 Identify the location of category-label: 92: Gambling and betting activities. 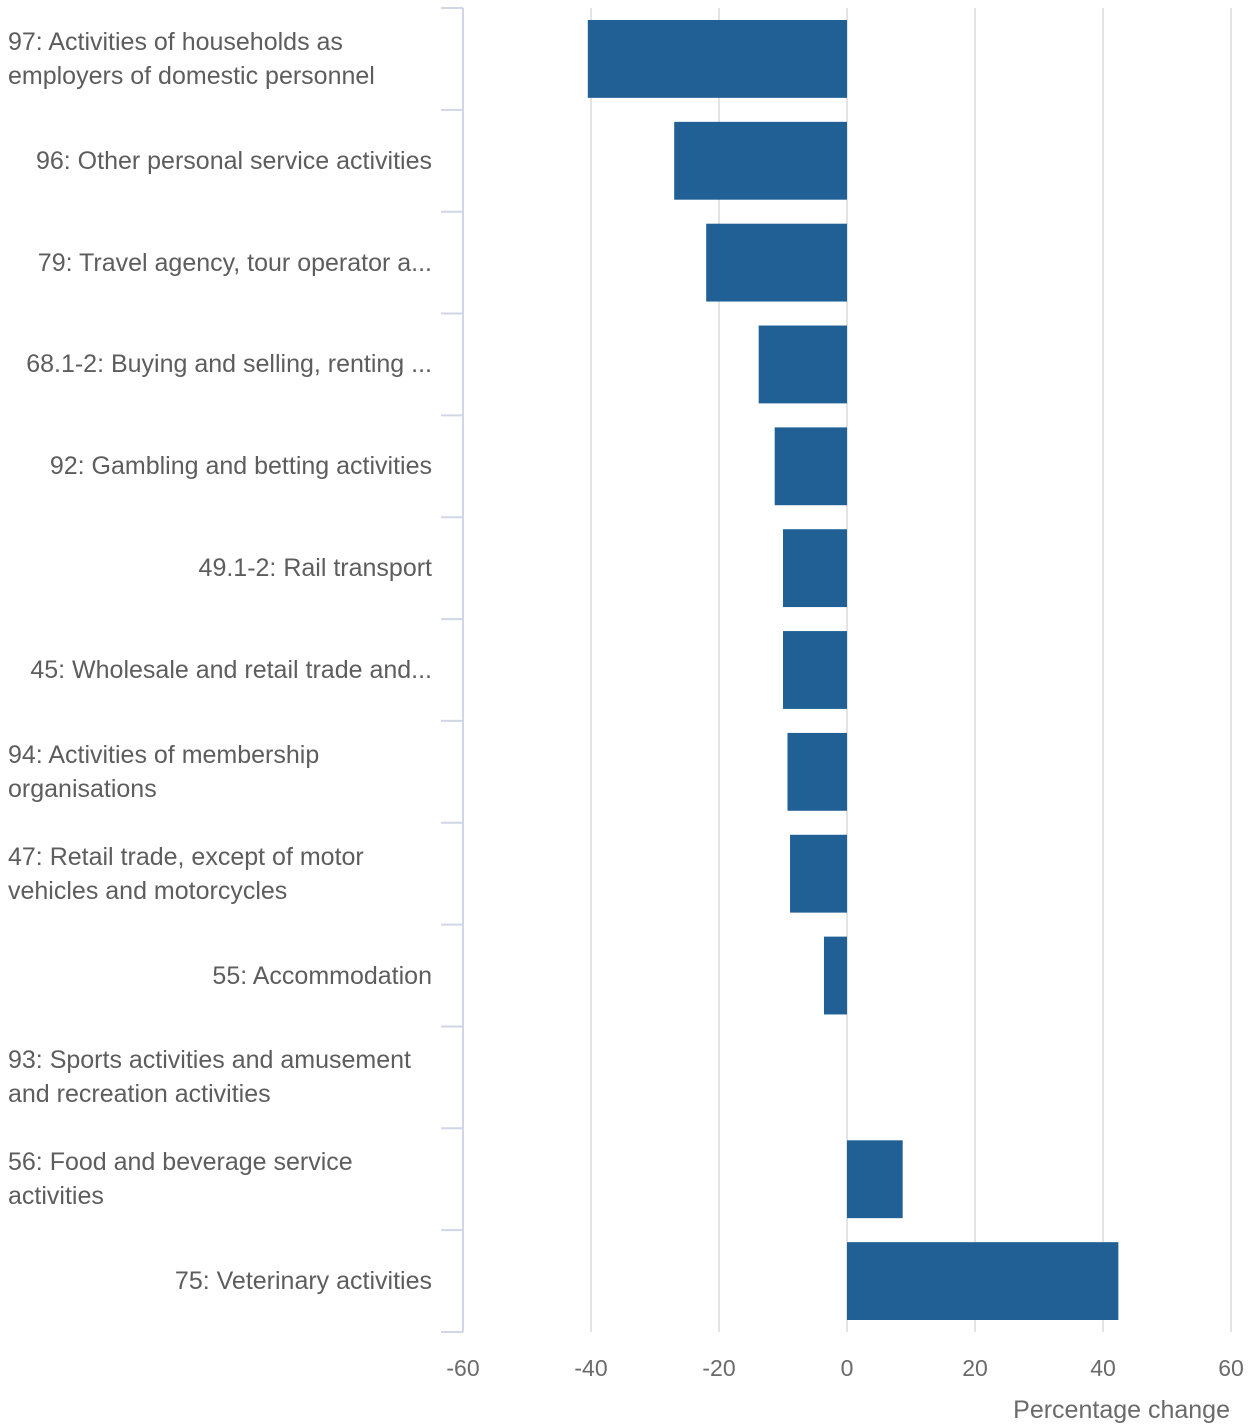
(240, 466).